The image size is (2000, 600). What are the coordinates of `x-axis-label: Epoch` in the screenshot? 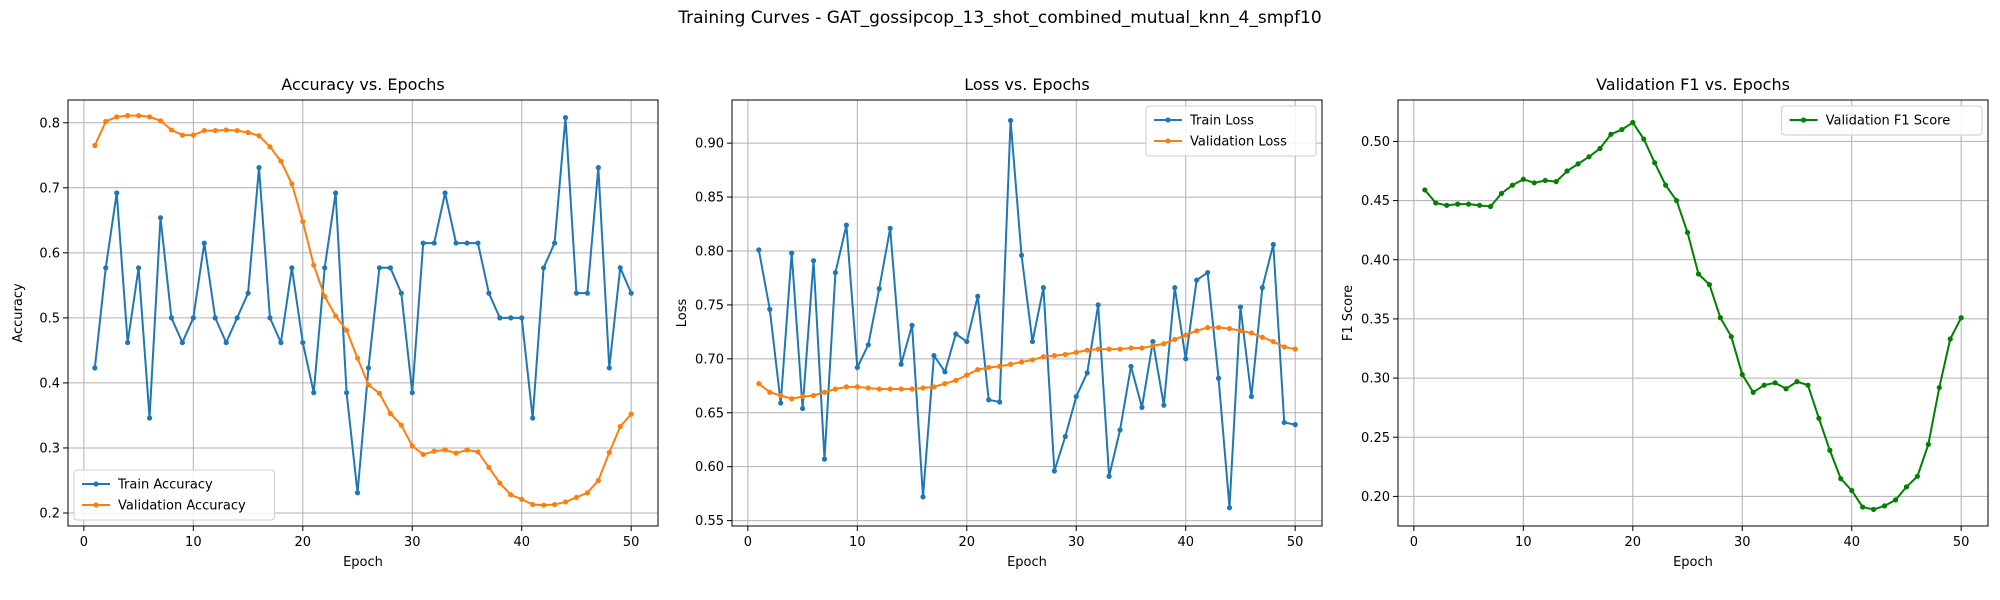 It's located at (363, 562).